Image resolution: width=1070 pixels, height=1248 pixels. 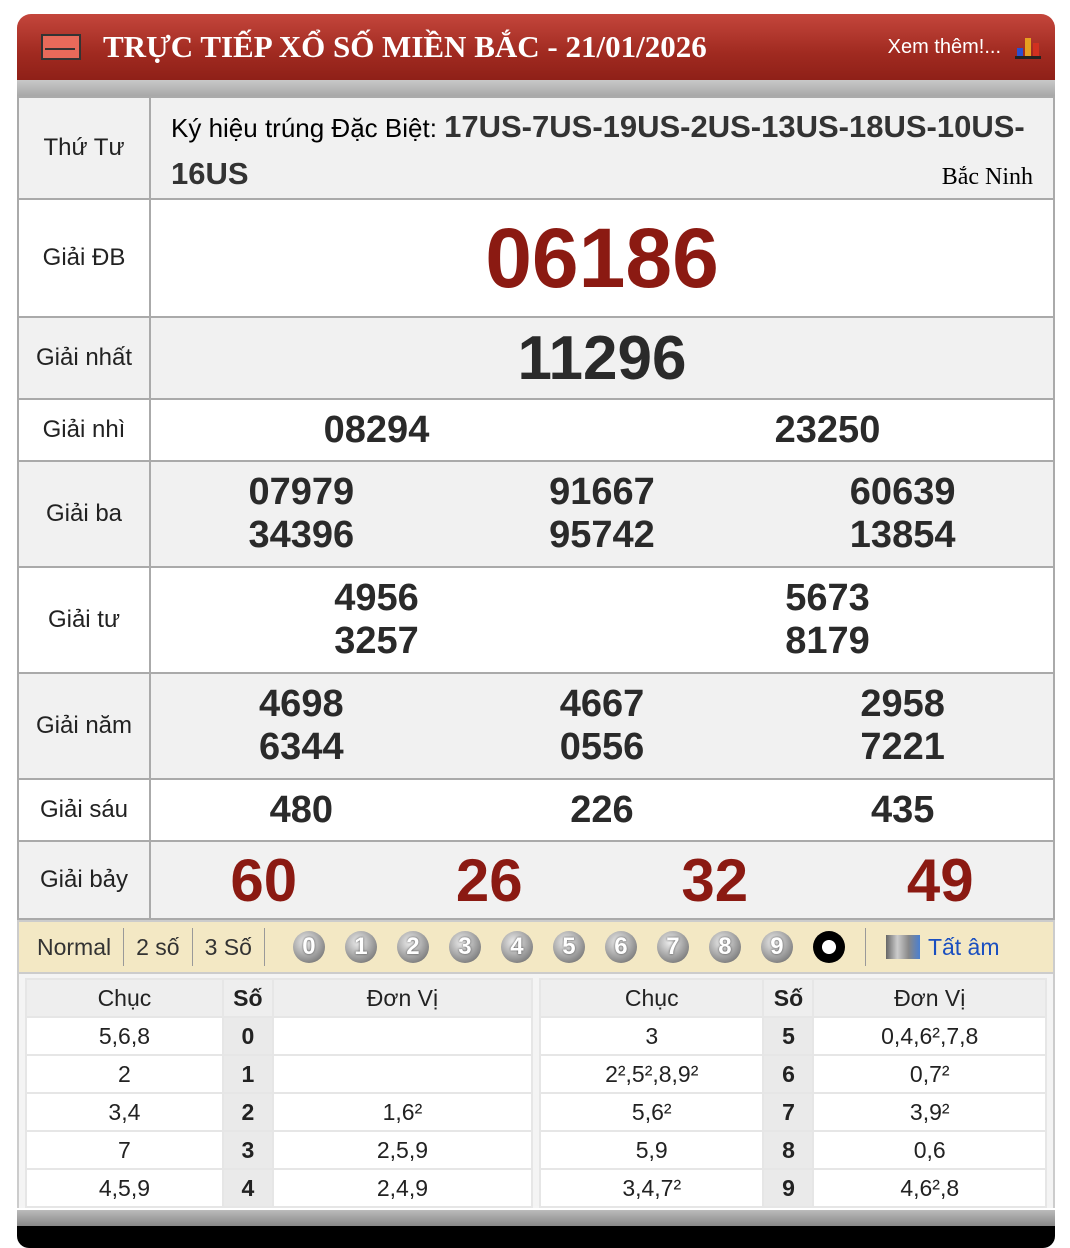 What do you see at coordinates (602, 535) in the screenshot?
I see `prize-number: 95742` at bounding box center [602, 535].